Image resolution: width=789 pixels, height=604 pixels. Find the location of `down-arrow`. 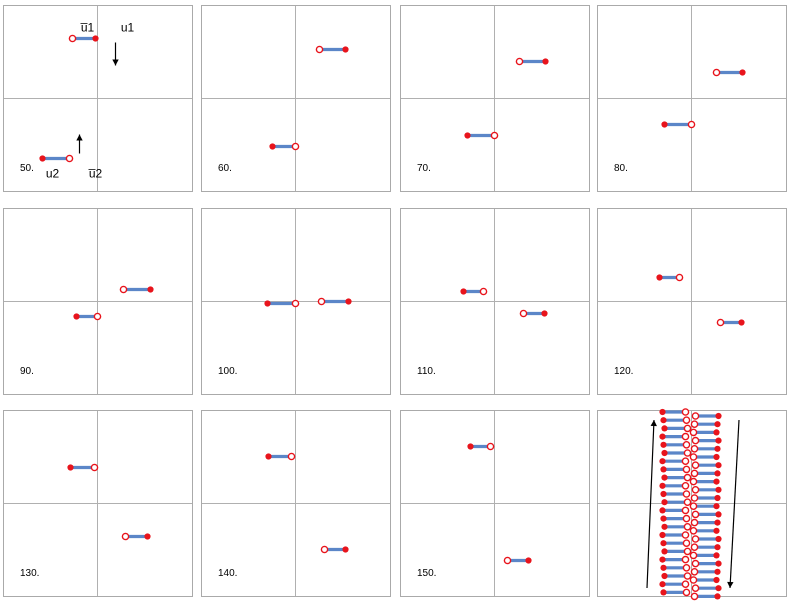

down-arrow is located at coordinates (115, 54).